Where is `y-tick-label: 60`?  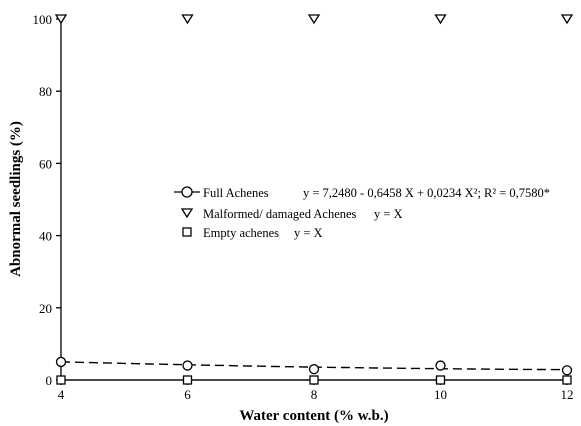
y-tick-label: 60 is located at coordinates (45, 163).